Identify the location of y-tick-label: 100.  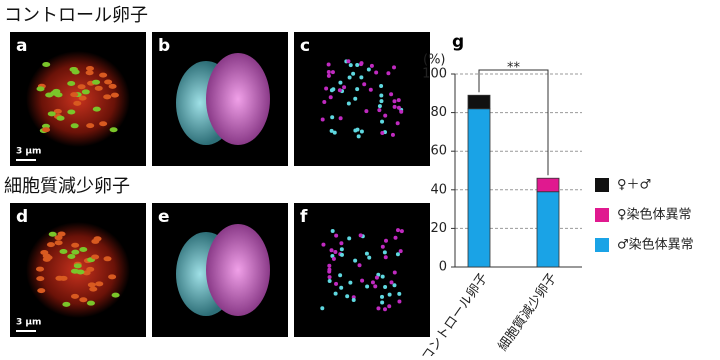
(434, 74).